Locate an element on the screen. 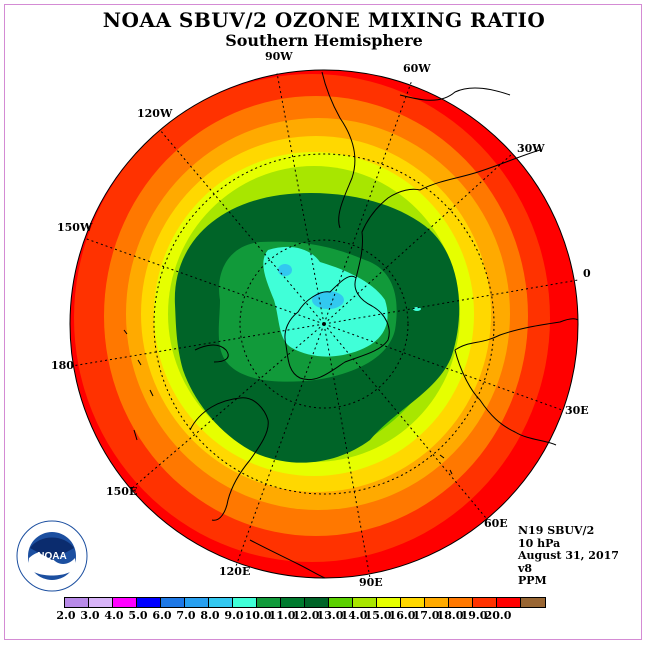  lon-label-150e: 150E is located at coordinates (122, 491).